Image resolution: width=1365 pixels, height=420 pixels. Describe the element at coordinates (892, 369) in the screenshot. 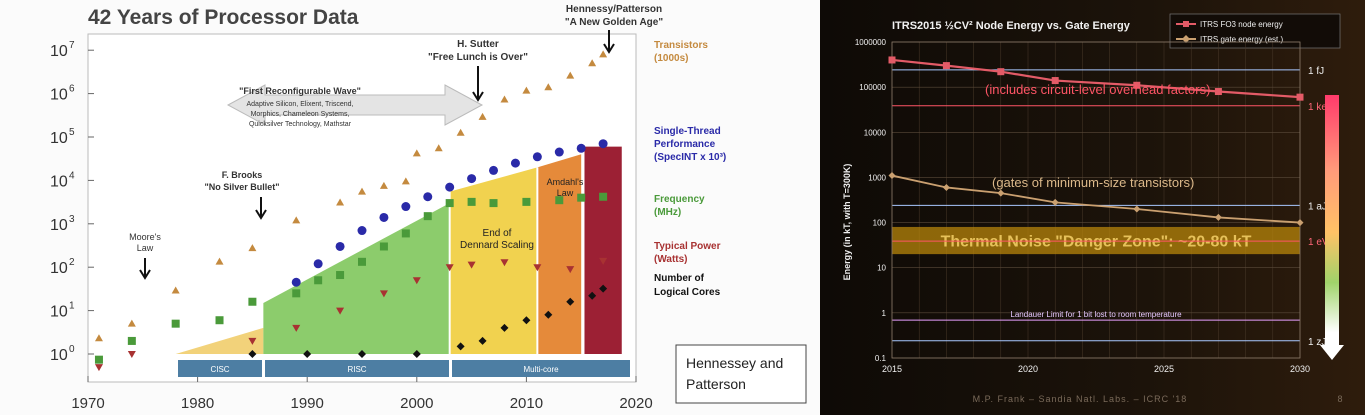

I see `energy-x-tick-label: 2015` at that location.